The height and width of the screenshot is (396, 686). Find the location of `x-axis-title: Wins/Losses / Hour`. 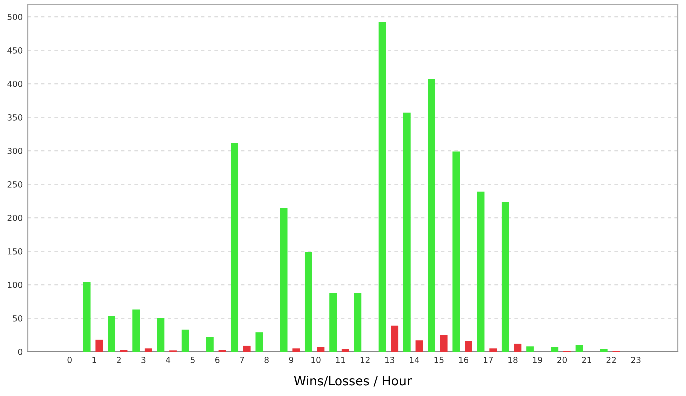

x-axis-title: Wins/Losses / Hour is located at coordinates (353, 381).